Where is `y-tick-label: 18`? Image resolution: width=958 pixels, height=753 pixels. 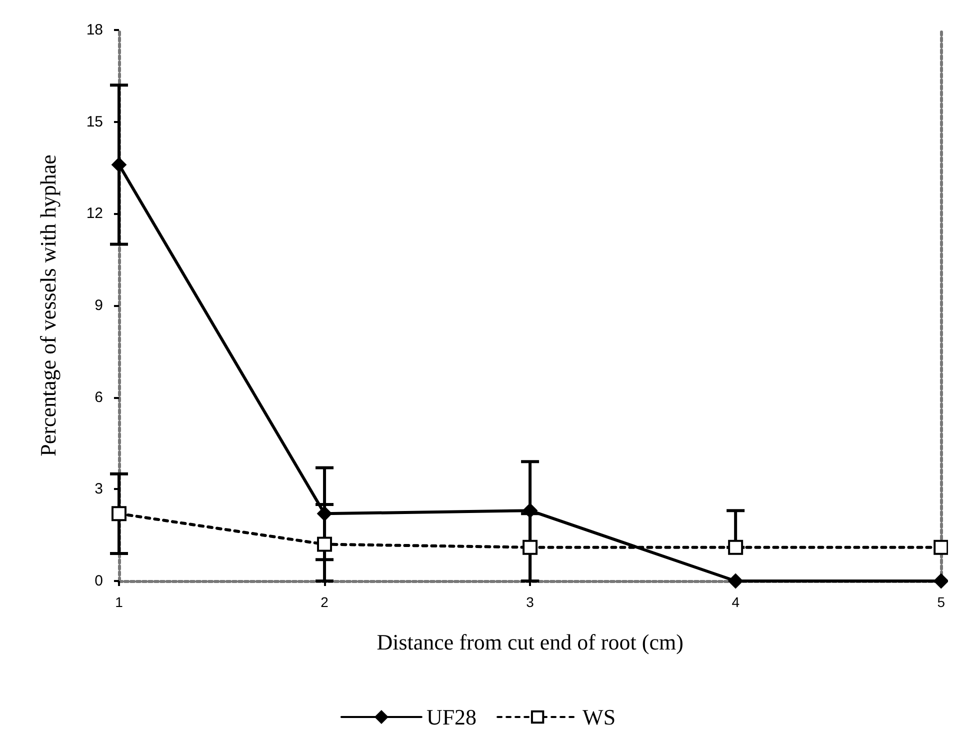
y-tick-label: 18 is located at coordinates (94, 30).